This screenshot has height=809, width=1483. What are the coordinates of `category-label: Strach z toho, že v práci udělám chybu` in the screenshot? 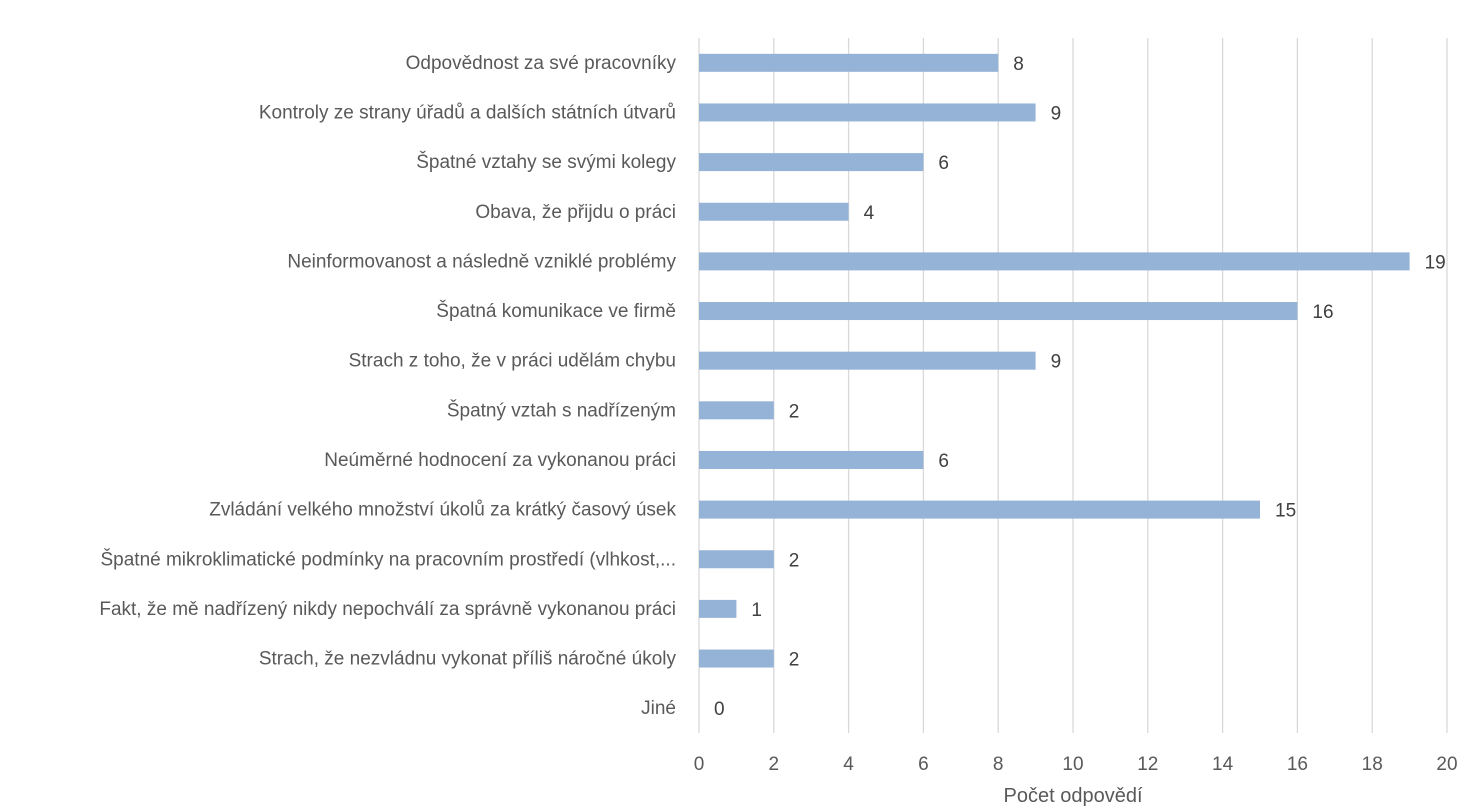 It's located at (512, 361).